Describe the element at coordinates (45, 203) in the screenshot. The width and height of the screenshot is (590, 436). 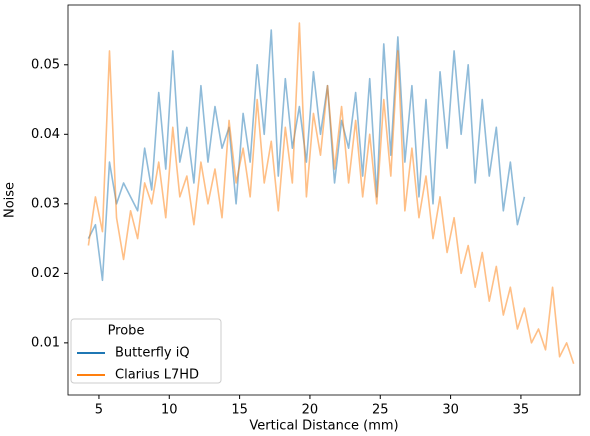
I see `y-tick-label: 0.03` at that location.